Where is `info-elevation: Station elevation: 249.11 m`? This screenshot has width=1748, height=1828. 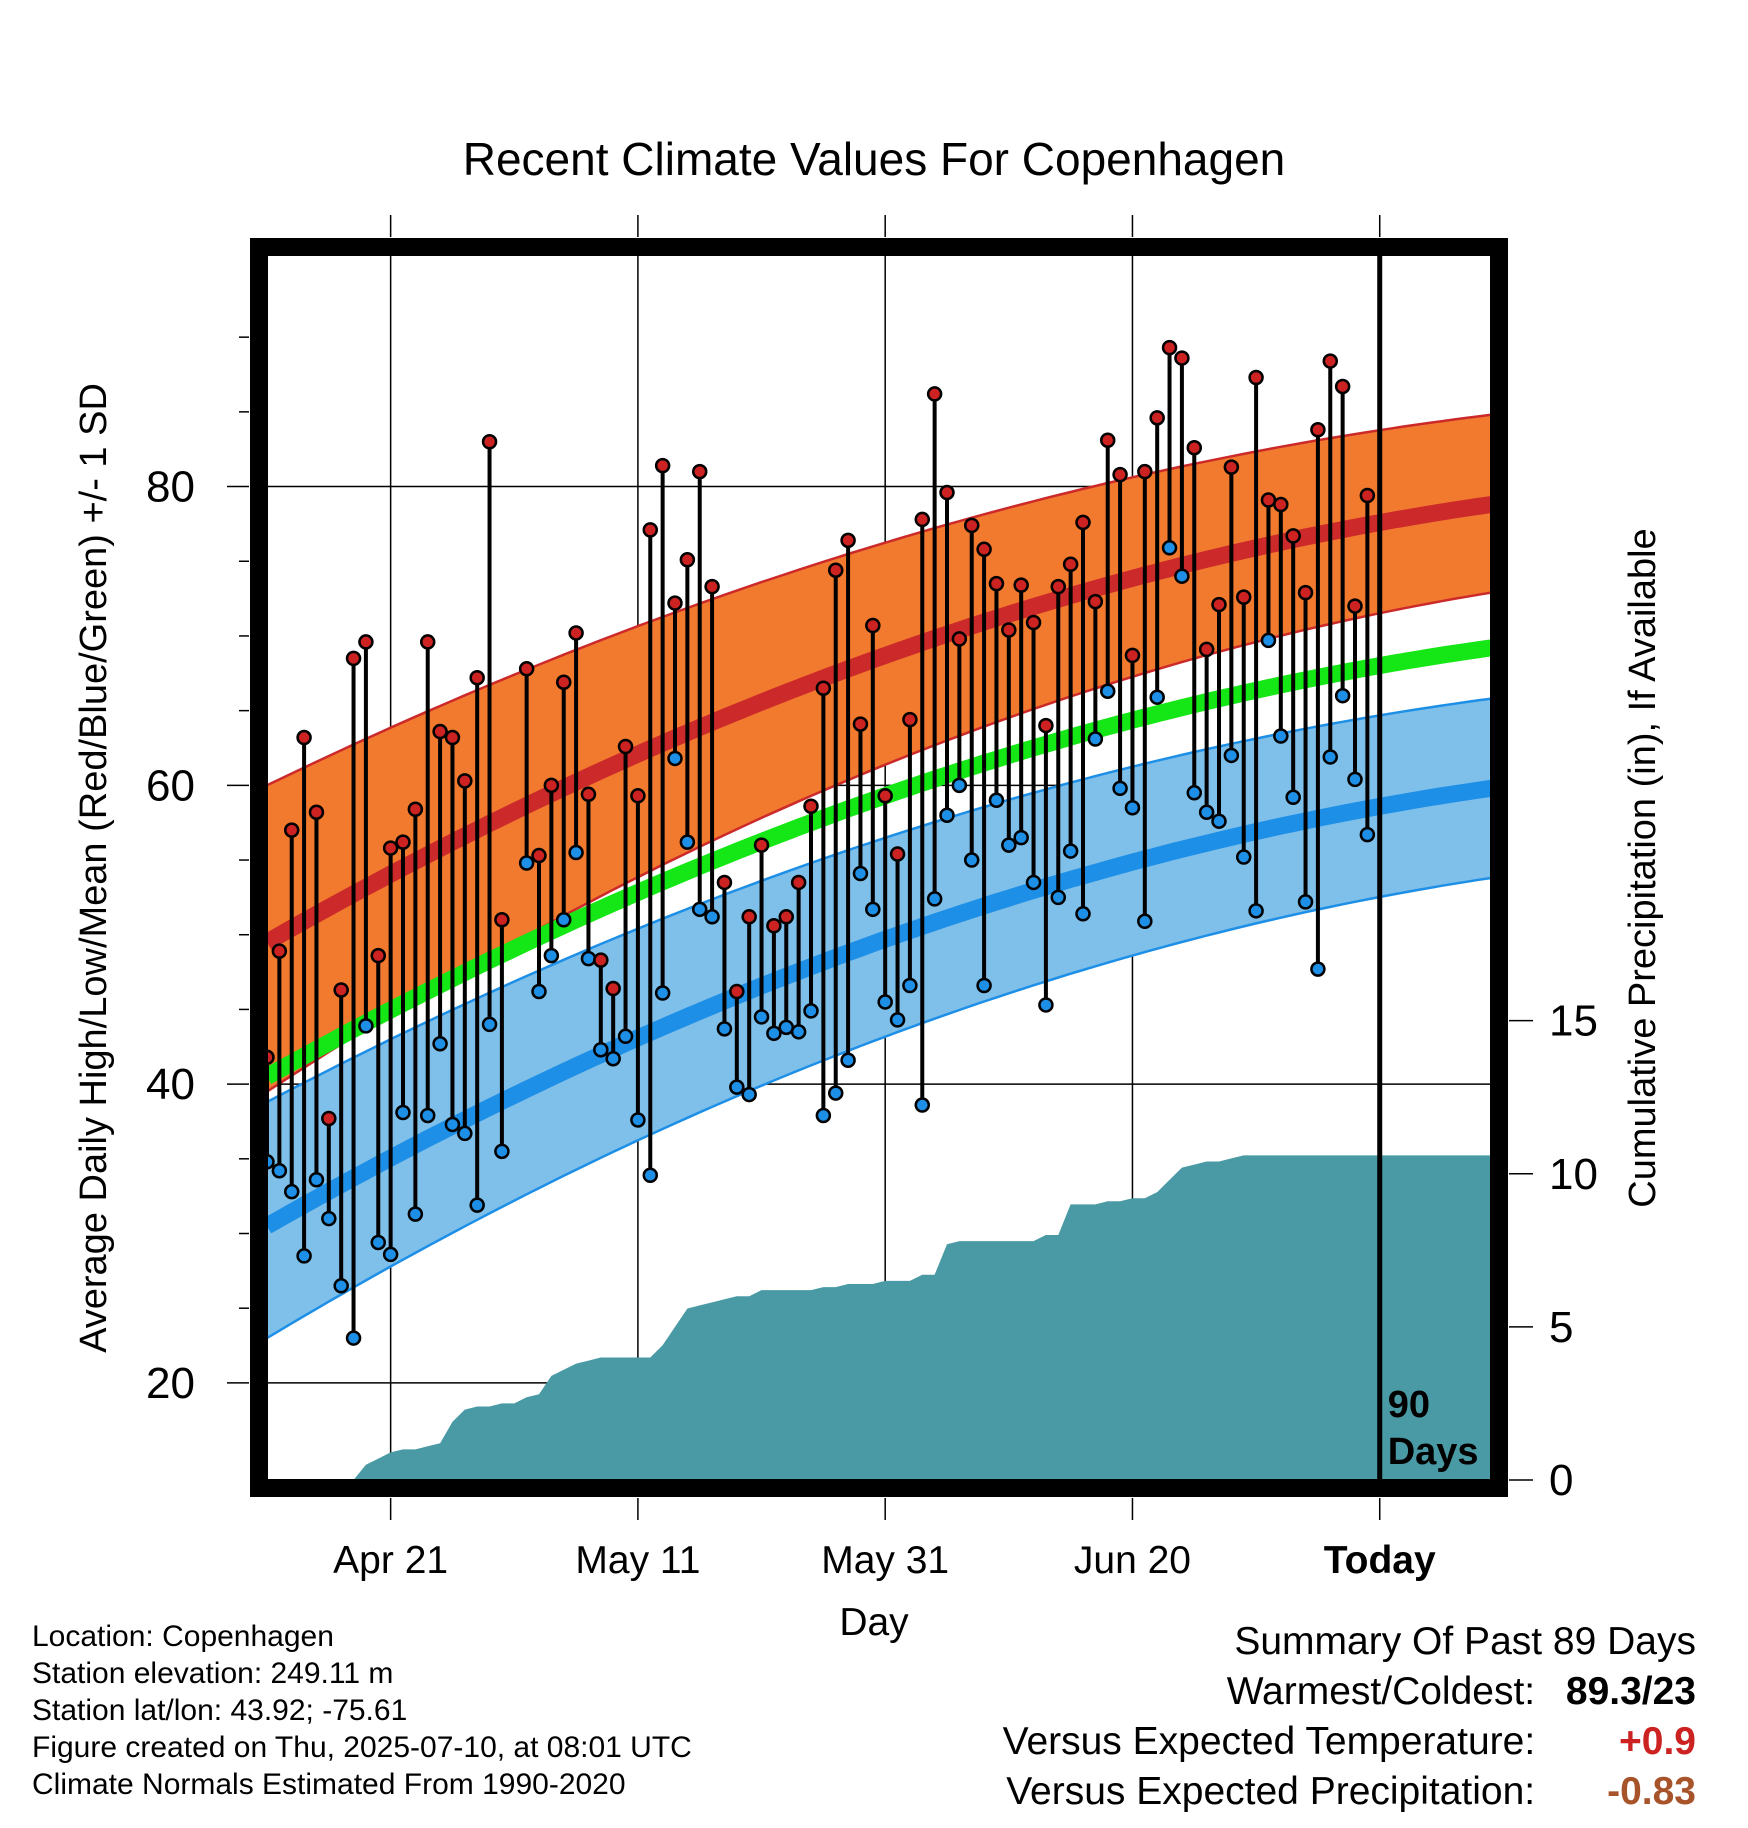
info-elevation: Station elevation: 249.11 m is located at coordinates (213, 1673).